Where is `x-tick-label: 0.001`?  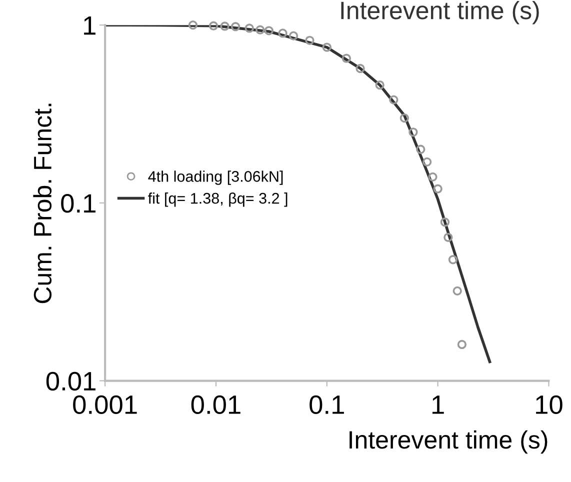
x-tick-label: 0.001 is located at coordinates (105, 404).